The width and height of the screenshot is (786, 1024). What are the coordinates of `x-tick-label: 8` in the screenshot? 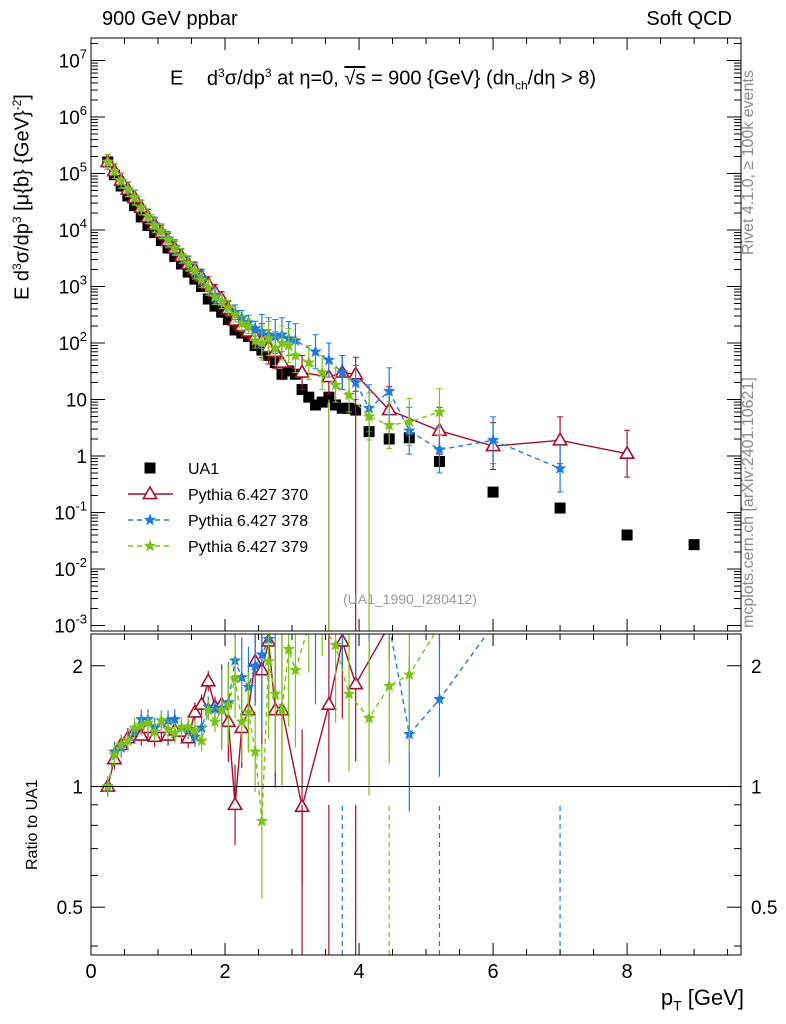 It's located at (627, 972).